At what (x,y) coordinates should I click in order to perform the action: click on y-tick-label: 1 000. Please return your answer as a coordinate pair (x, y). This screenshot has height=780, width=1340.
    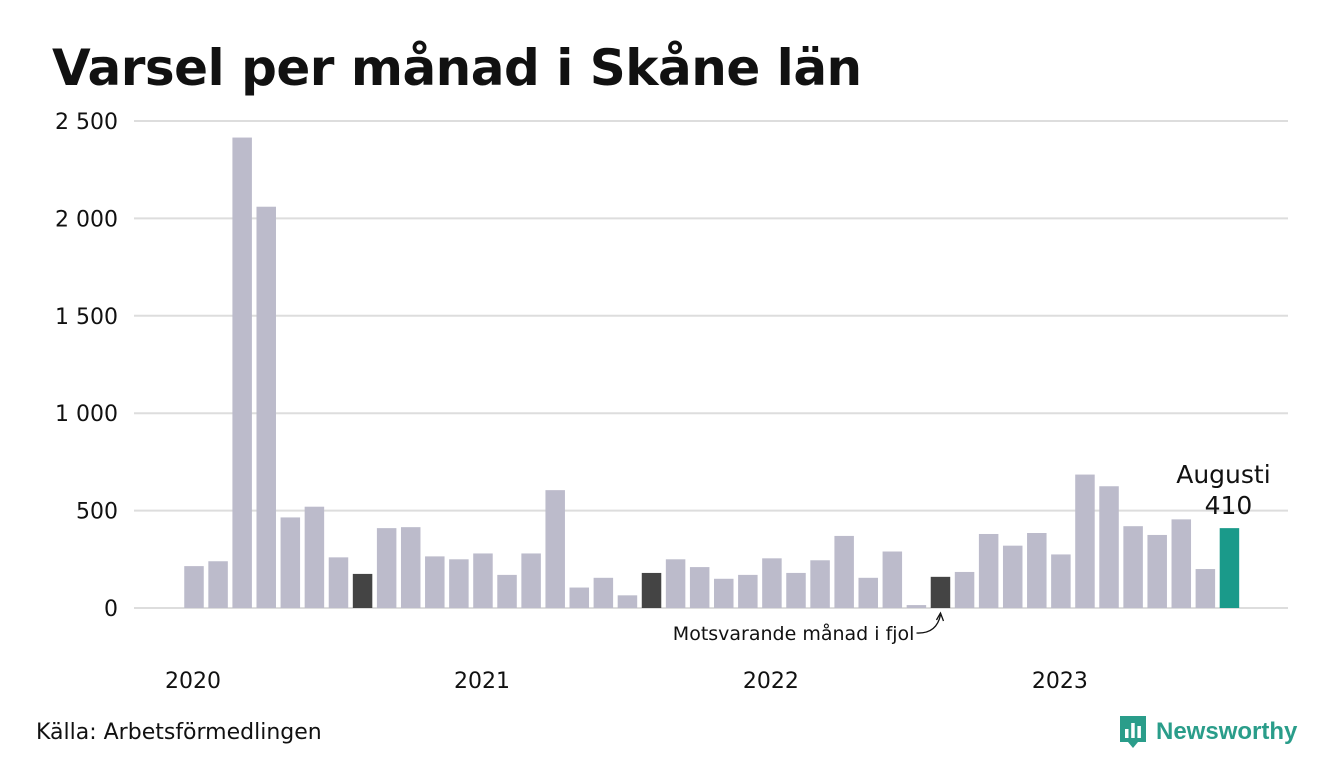
    Looking at the image, I should click on (86, 414).